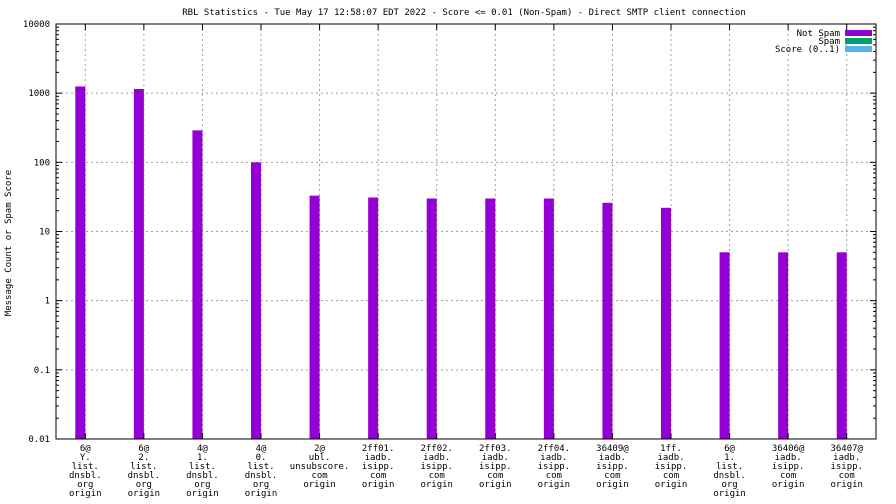 This screenshot has height=504, width=896. I want to click on x-tick-label: unsubscore., so click(320, 467).